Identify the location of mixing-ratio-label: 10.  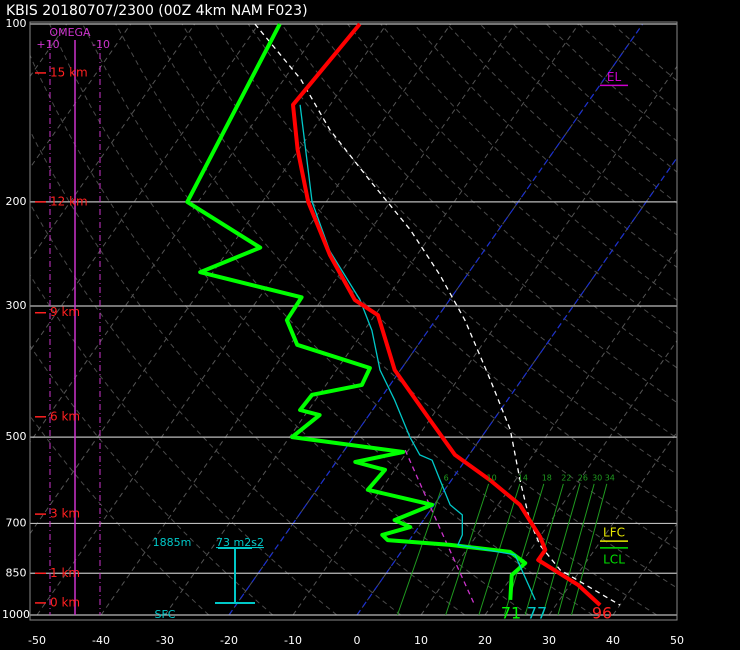
(492, 477).